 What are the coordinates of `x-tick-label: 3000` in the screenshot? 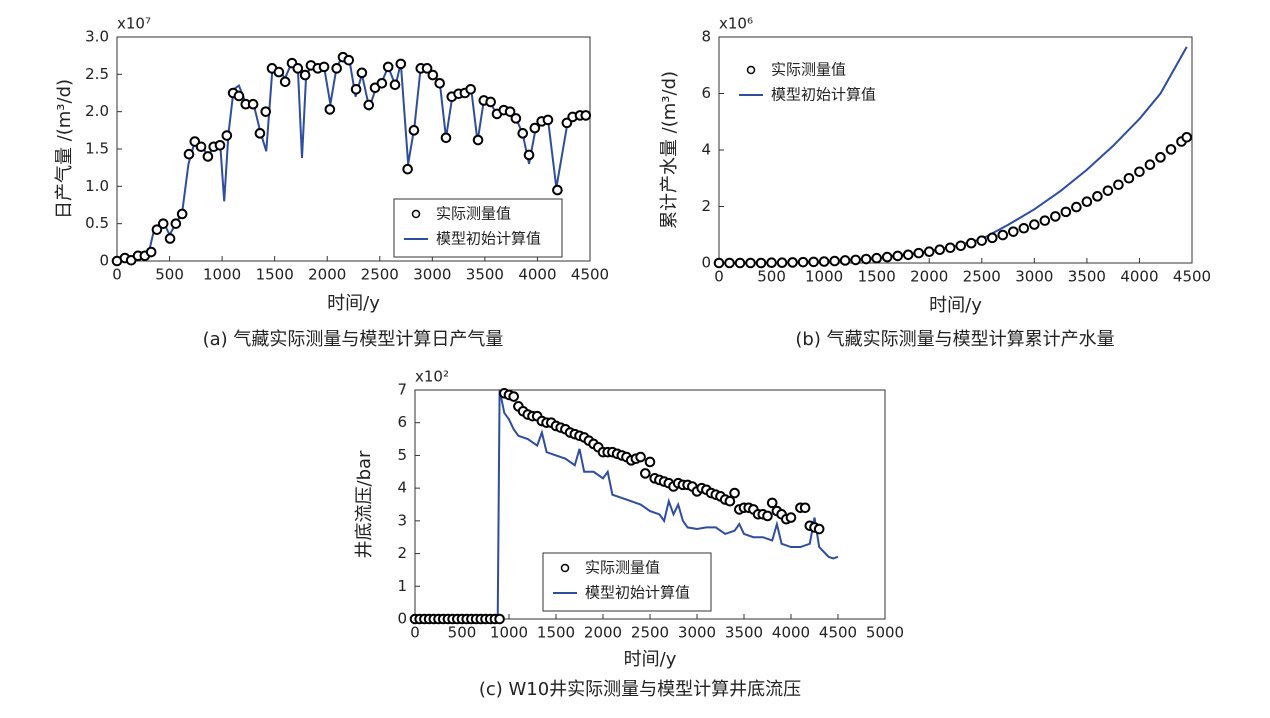 It's located at (432, 275).